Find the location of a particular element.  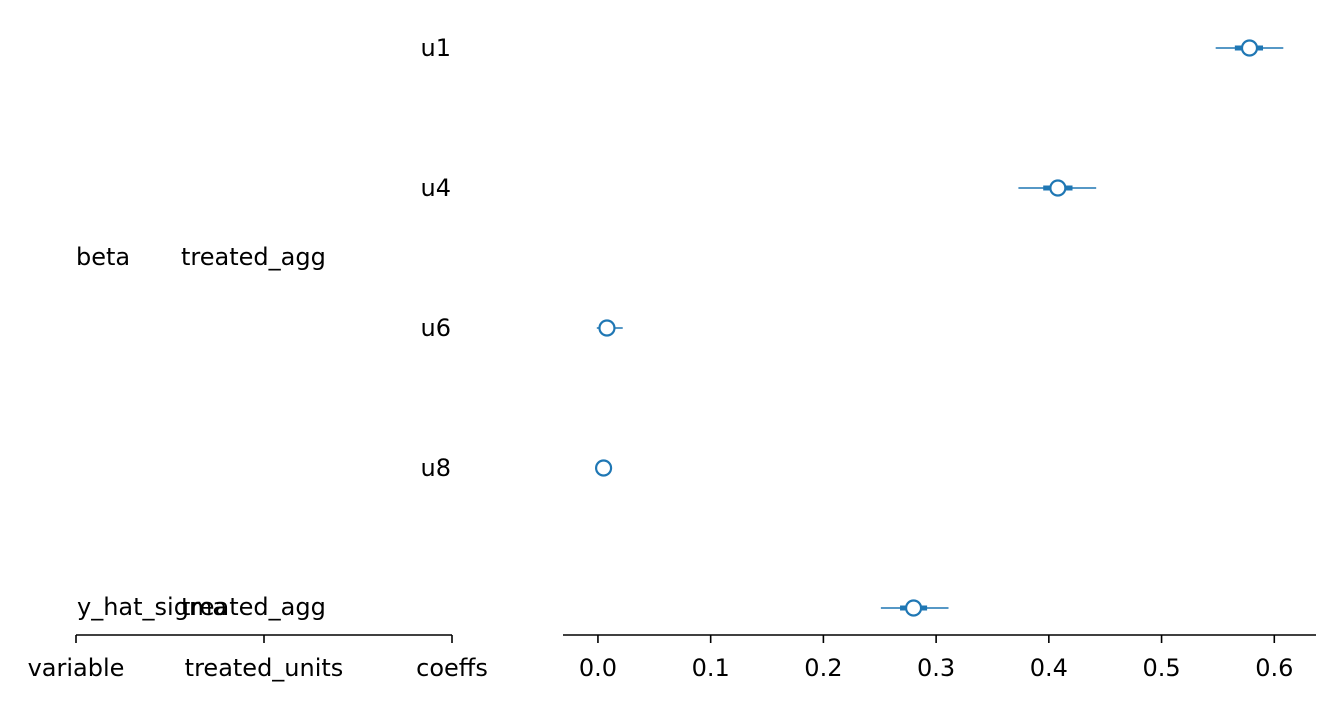

treated-unit-label-beta: treated_agg is located at coordinates (253, 257).